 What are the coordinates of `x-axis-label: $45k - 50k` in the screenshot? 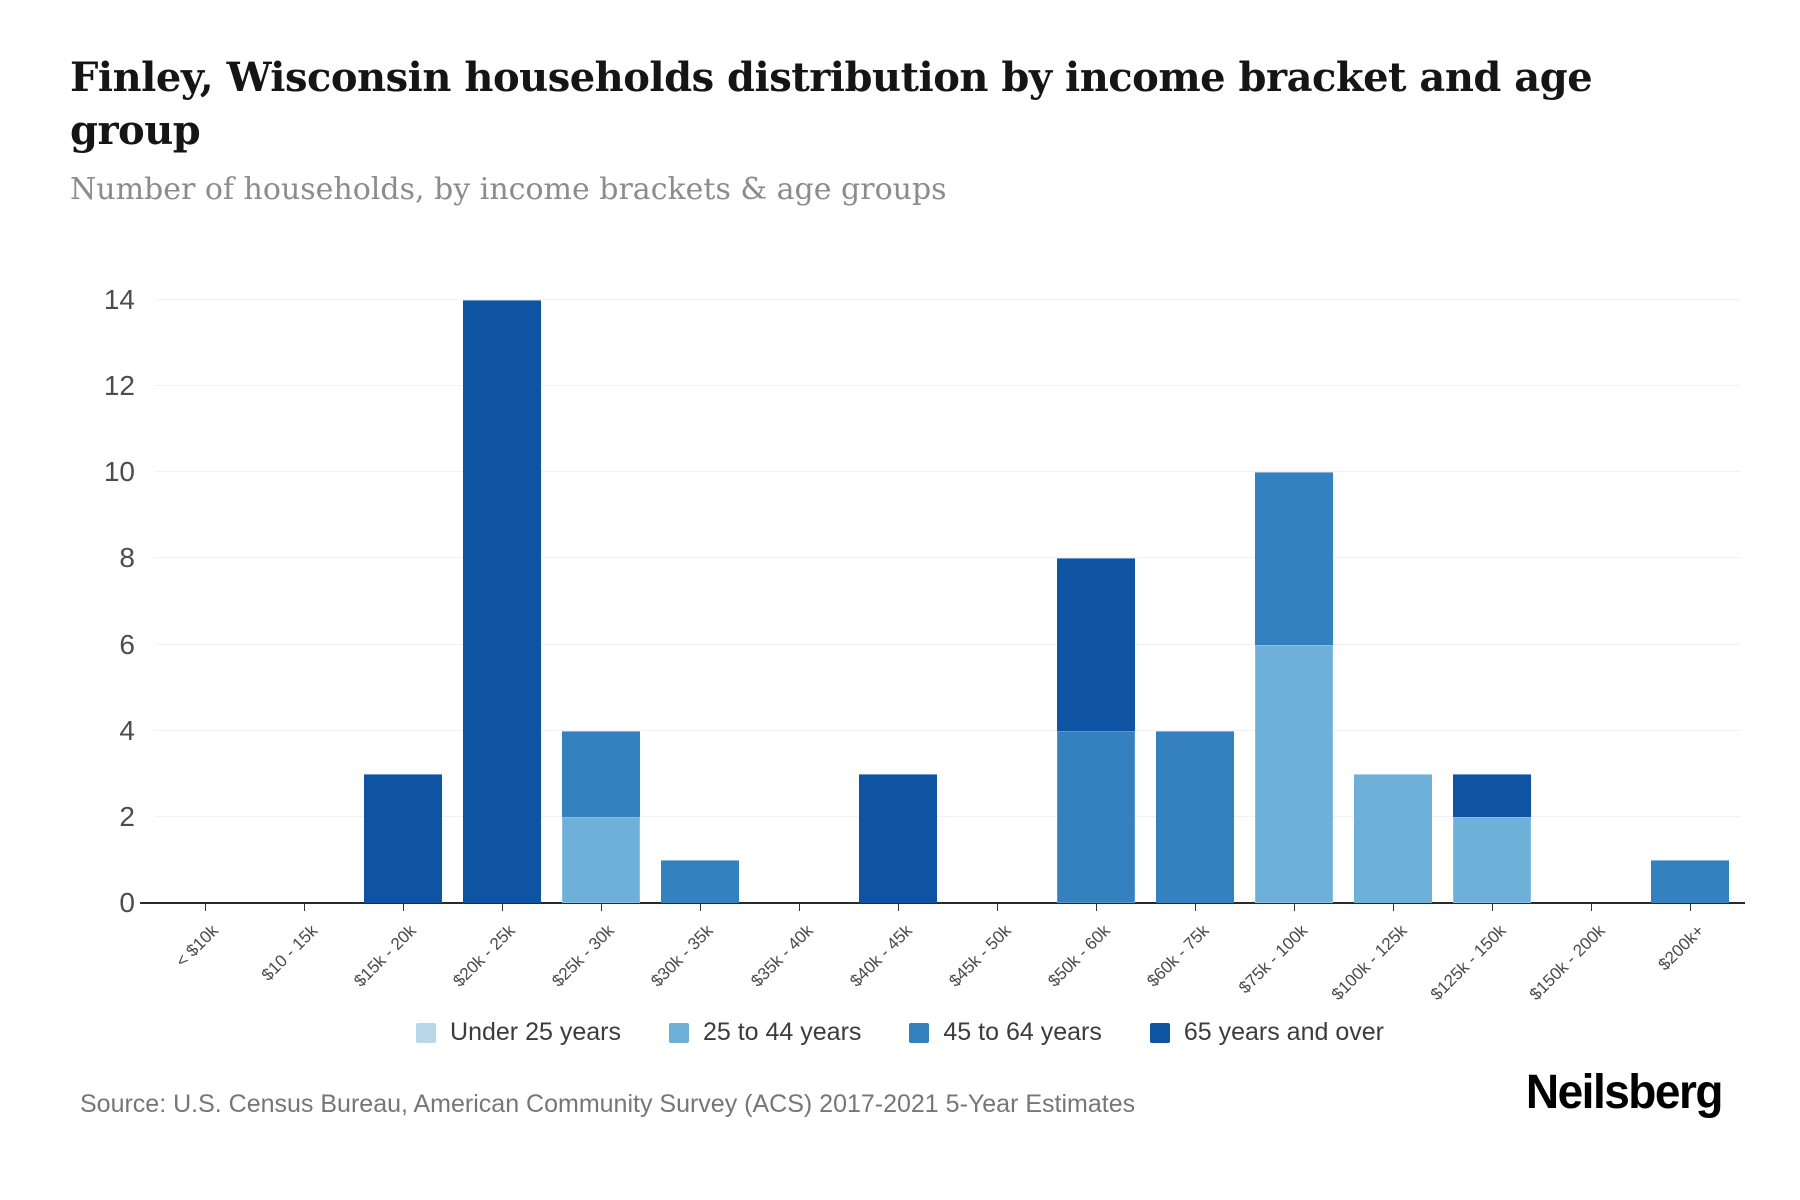 It's located at (979, 956).